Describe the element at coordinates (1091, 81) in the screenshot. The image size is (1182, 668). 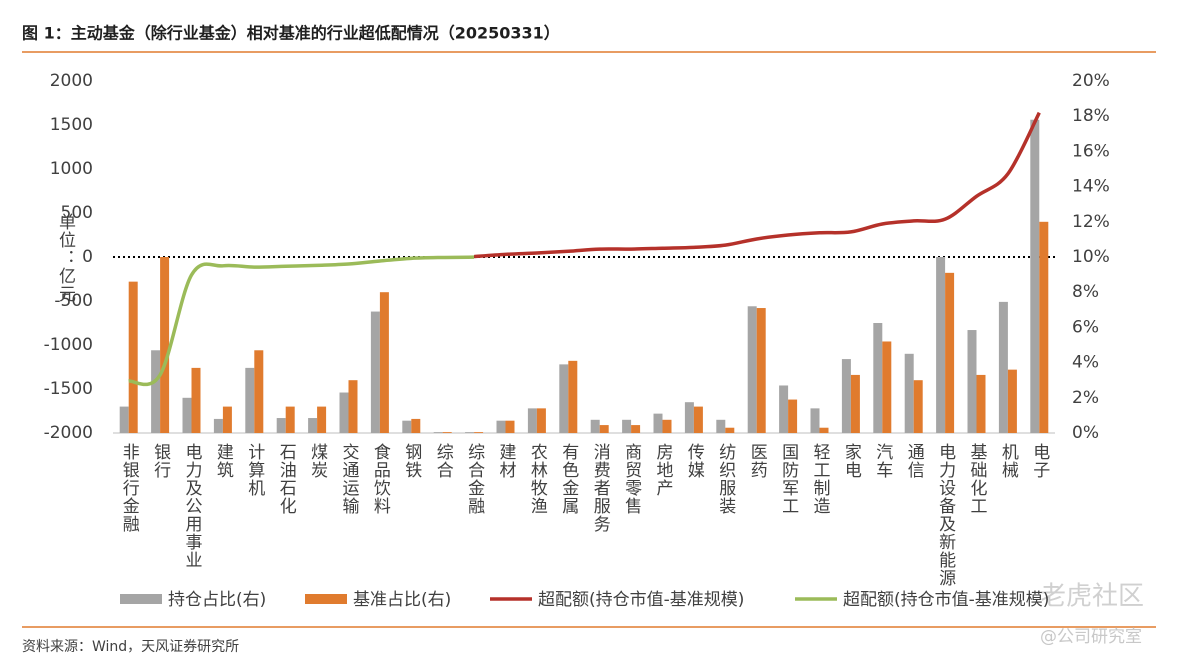
I see `y2-tick-label: 20%` at that location.